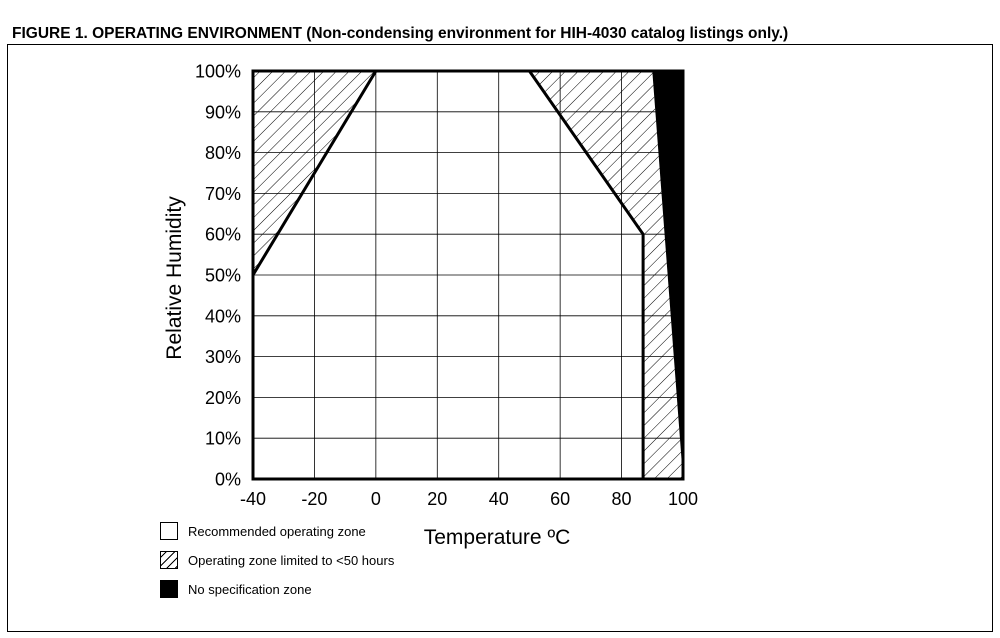 The width and height of the screenshot is (1000, 638). What do you see at coordinates (376, 499) in the screenshot?
I see `x-tick-label: 0` at bounding box center [376, 499].